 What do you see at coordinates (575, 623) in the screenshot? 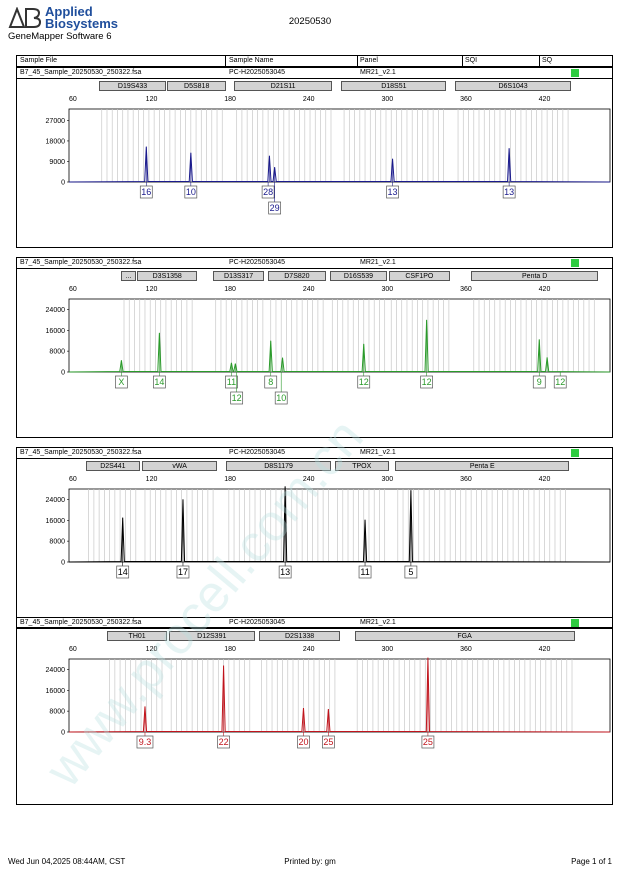
I see `sq-status-indicator` at bounding box center [575, 623].